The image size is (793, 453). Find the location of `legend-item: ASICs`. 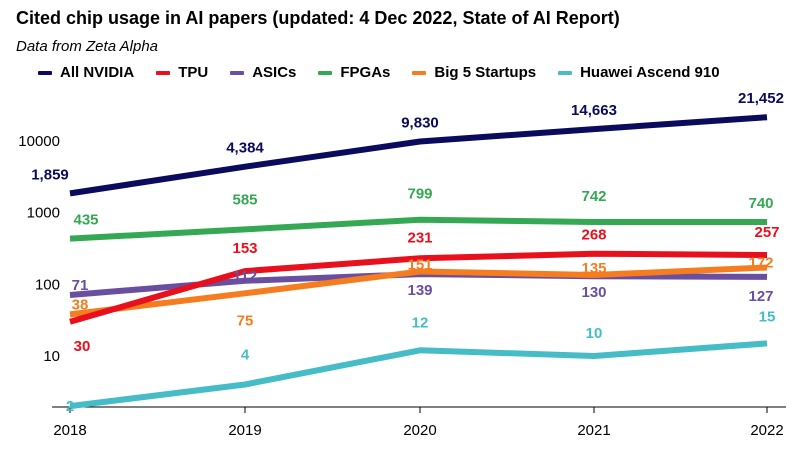

legend-item: ASICs is located at coordinates (263, 72).